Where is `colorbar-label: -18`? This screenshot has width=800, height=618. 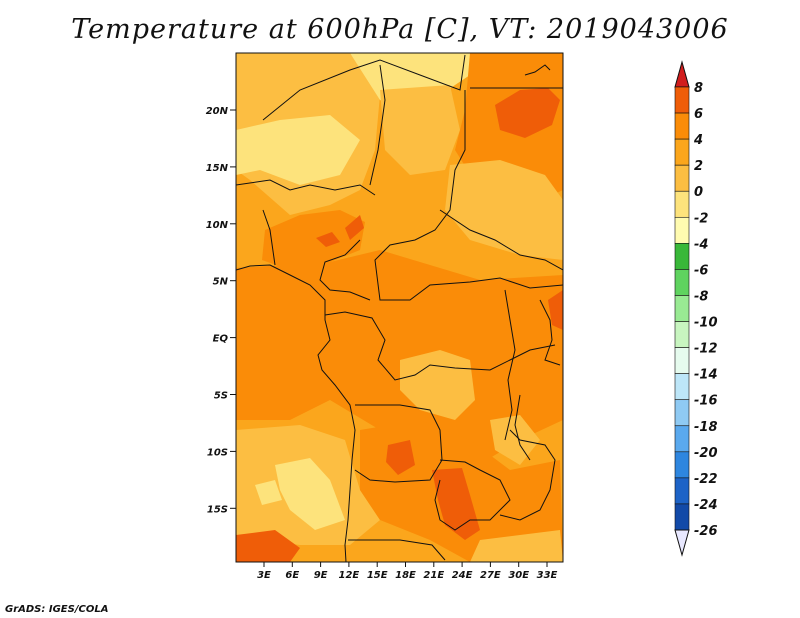 colorbar-label: -18 is located at coordinates (706, 427).